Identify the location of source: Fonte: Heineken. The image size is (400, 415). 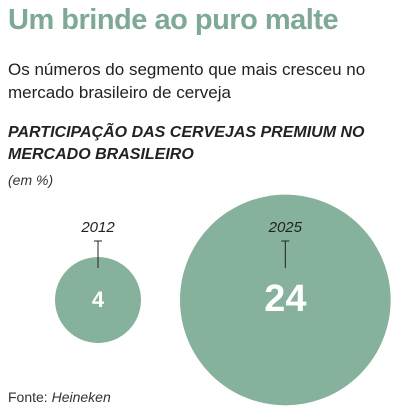
(59, 397).